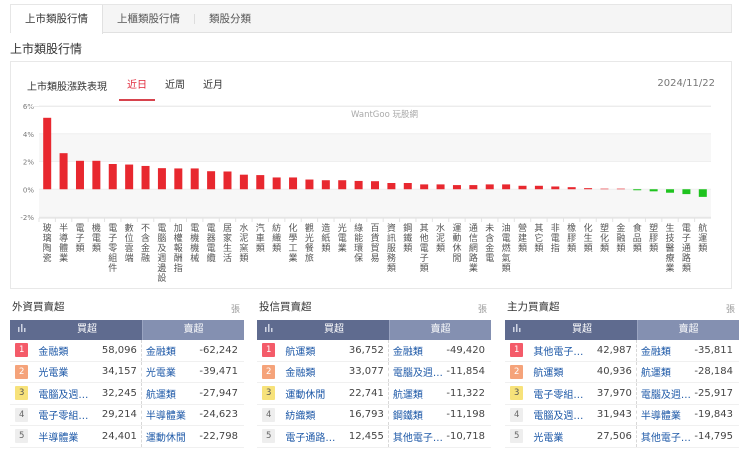  Describe the element at coordinates (230, 19) in the screenshot. I see `tab-sector-classification: 類股分類` at that location.